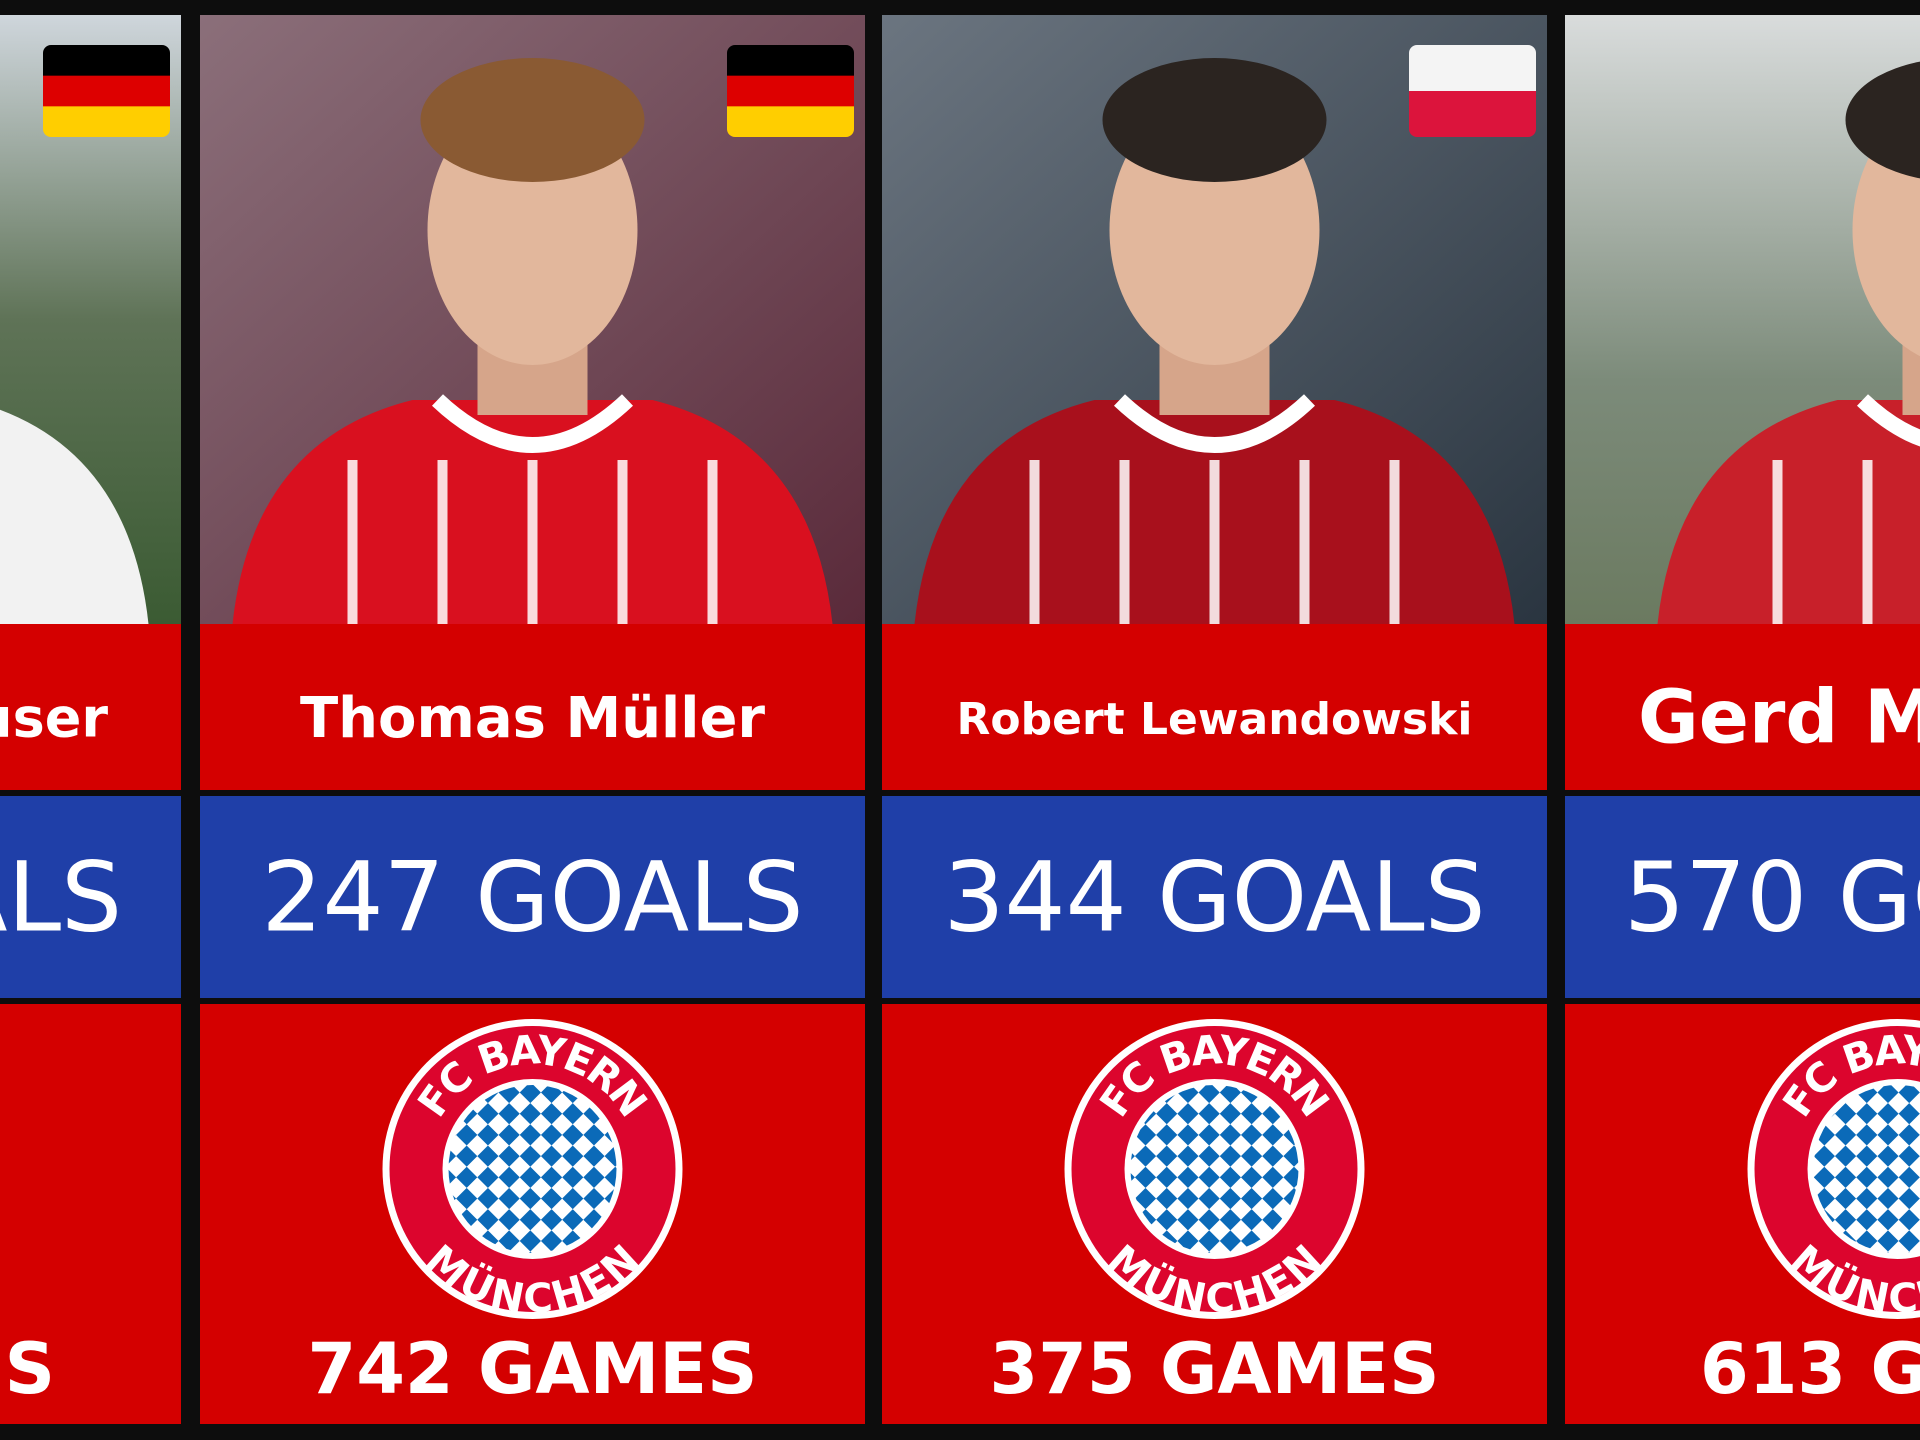 This screenshot has height=1440, width=1920. I want to click on player-name: user, so click(54, 718).